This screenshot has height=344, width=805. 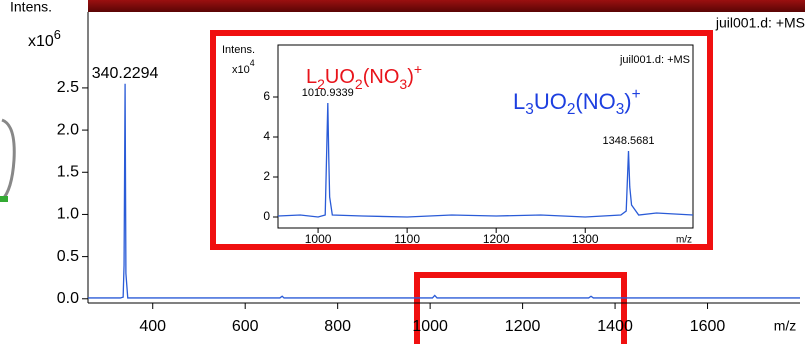 I want to click on y-unit-exponent: 6, so click(x=57, y=34).